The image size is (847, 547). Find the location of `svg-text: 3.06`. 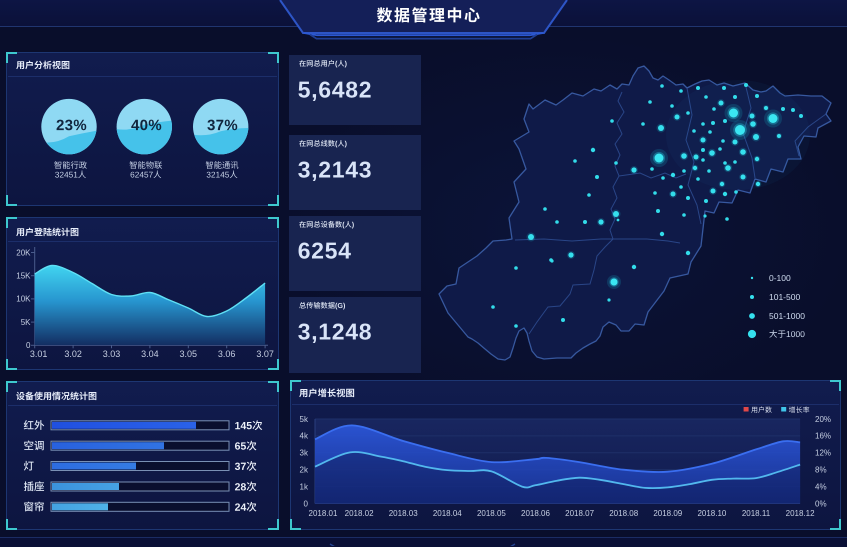

svg-text: 3.06 is located at coordinates (227, 354).